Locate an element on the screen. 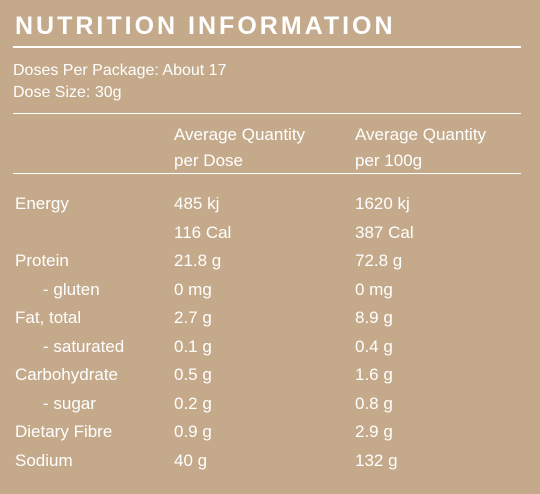 The height and width of the screenshot is (494, 540). column-header-line: per Dose is located at coordinates (208, 160).